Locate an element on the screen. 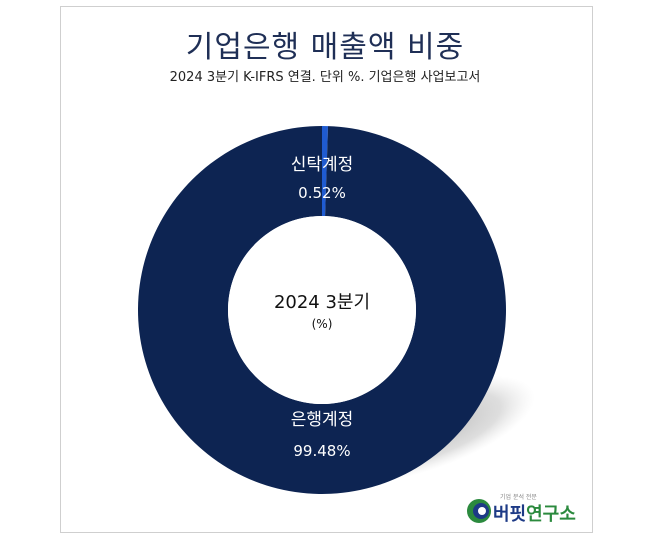  slice-value-trust: 0.52% is located at coordinates (322, 193).